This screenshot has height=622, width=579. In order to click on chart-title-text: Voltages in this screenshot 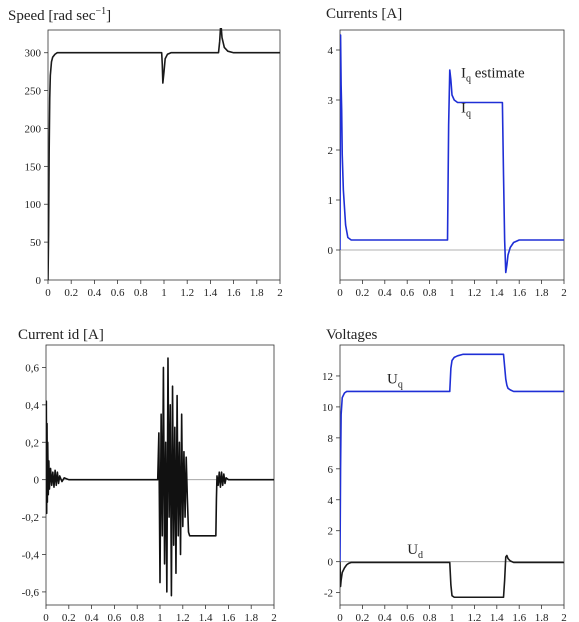, I will do `click(352, 335)`.